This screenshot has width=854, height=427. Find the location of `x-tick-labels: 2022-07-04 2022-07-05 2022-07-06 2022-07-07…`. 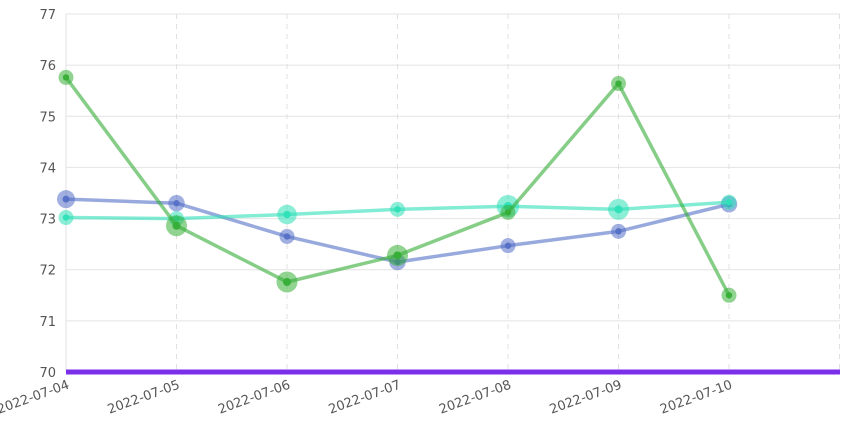

x-tick-labels: 2022-07-04 2022-07-05 2022-07-06 2022-07-07… is located at coordinates (367, 398).